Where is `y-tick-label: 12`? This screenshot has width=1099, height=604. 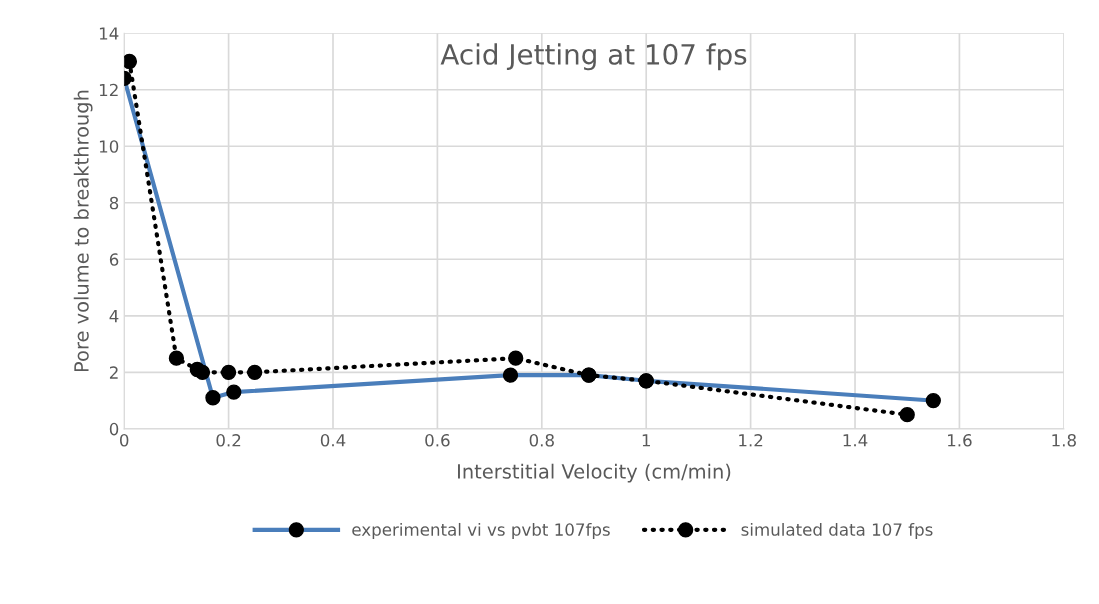 y-tick-label: 12 is located at coordinates (108, 90).